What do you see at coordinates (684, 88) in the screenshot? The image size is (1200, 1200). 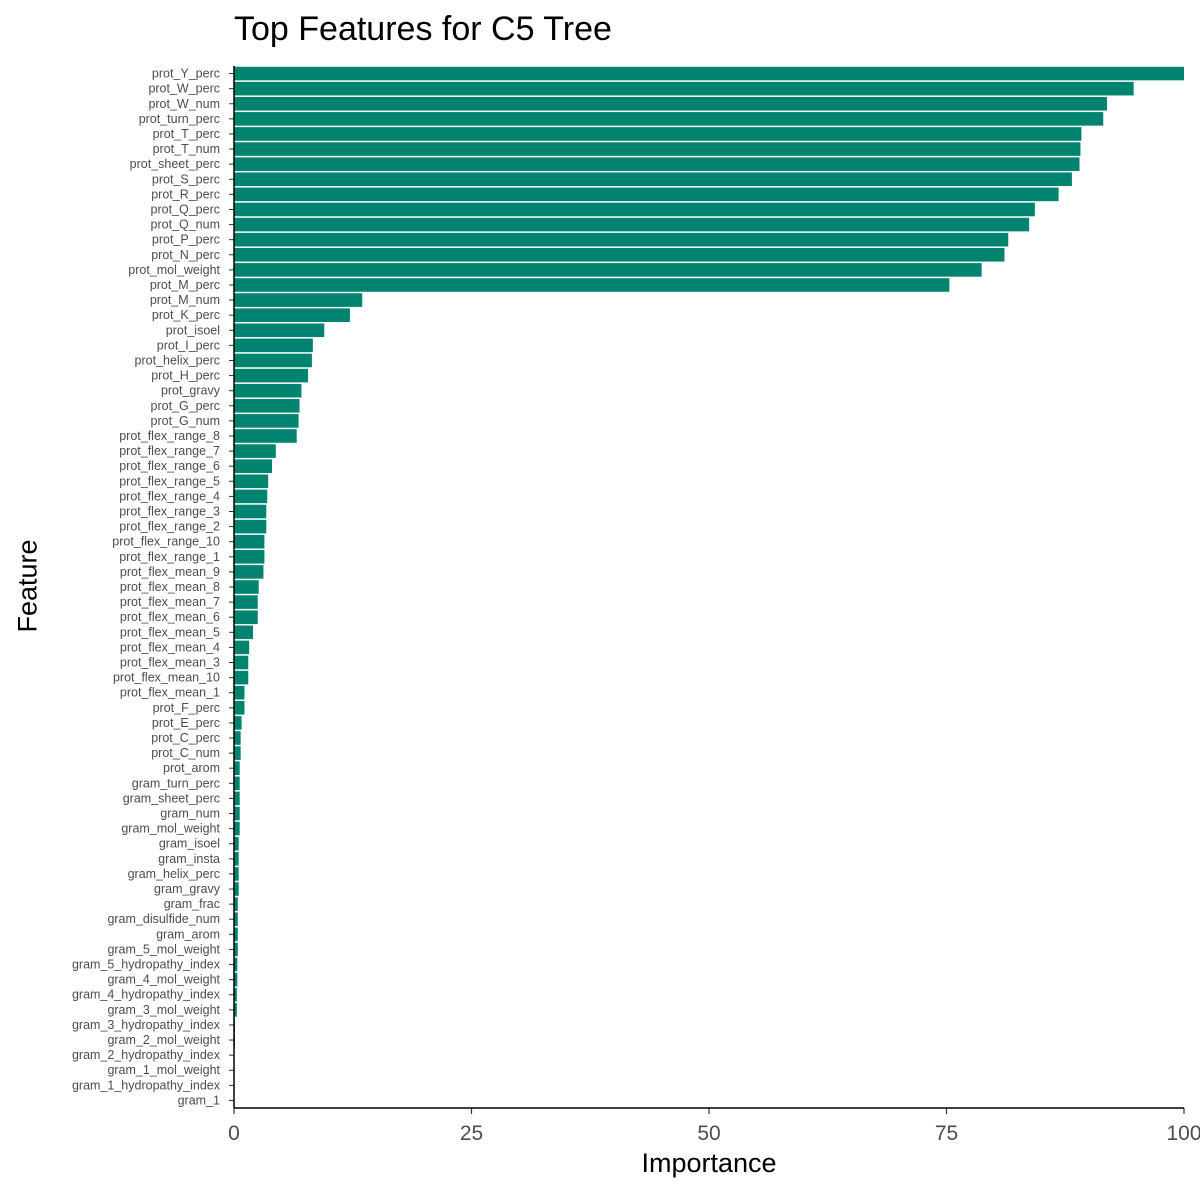 I see `bar-prot_W_perc` at bounding box center [684, 88].